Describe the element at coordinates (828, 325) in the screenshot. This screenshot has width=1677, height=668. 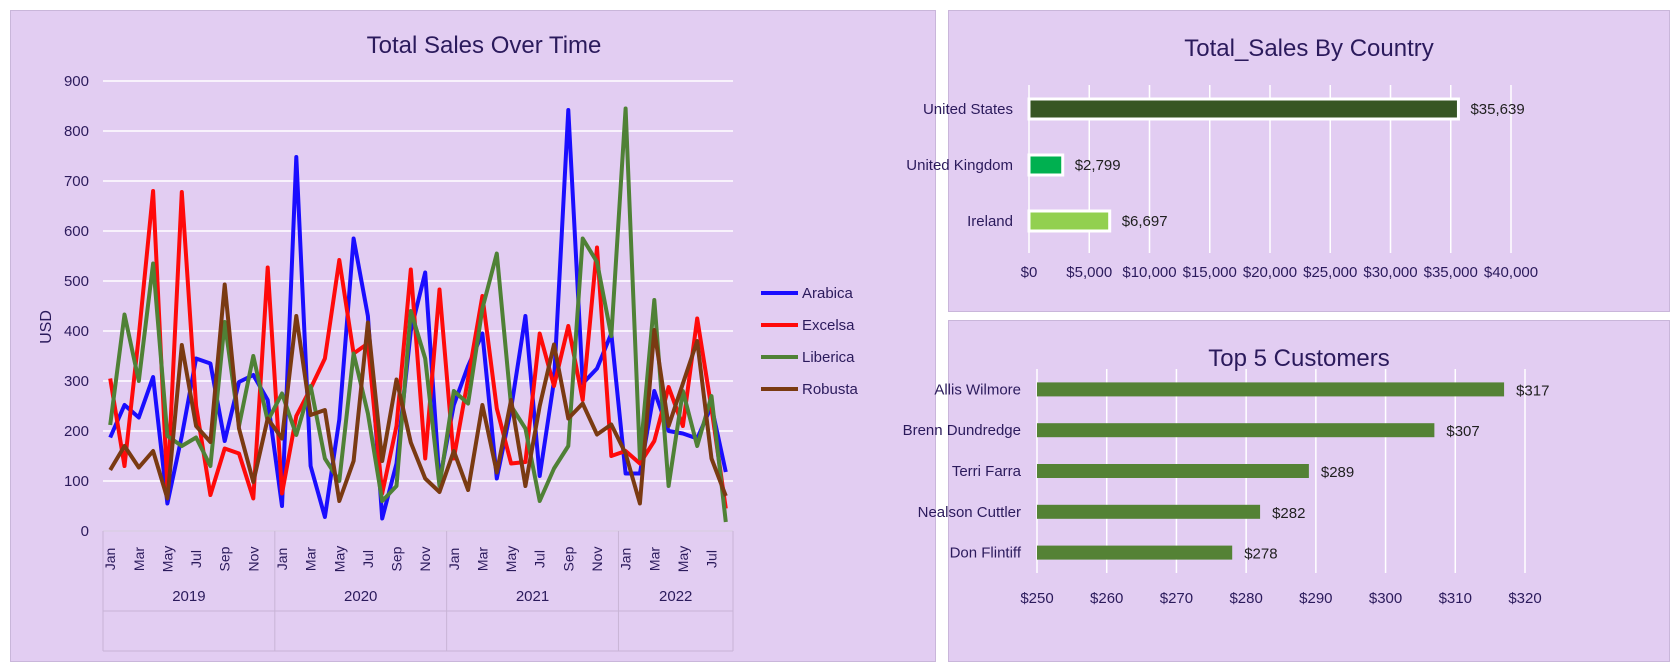
I see `legend-label: Excelsa` at that location.